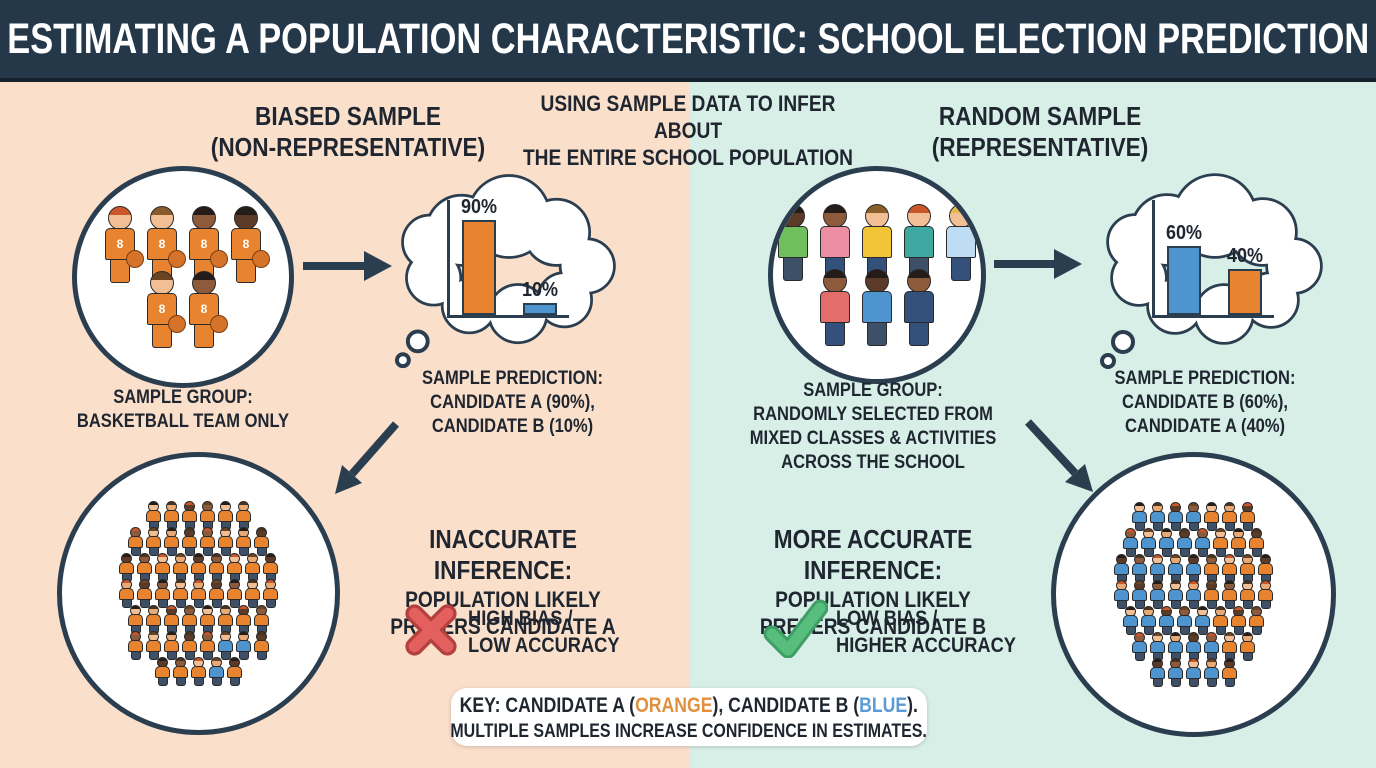 This screenshot has width=1376, height=768. What do you see at coordinates (1040, 131) in the screenshot?
I see `random-sample-heading: RANDOM SAMPLE (REPRESENTATIVE)` at bounding box center [1040, 131].